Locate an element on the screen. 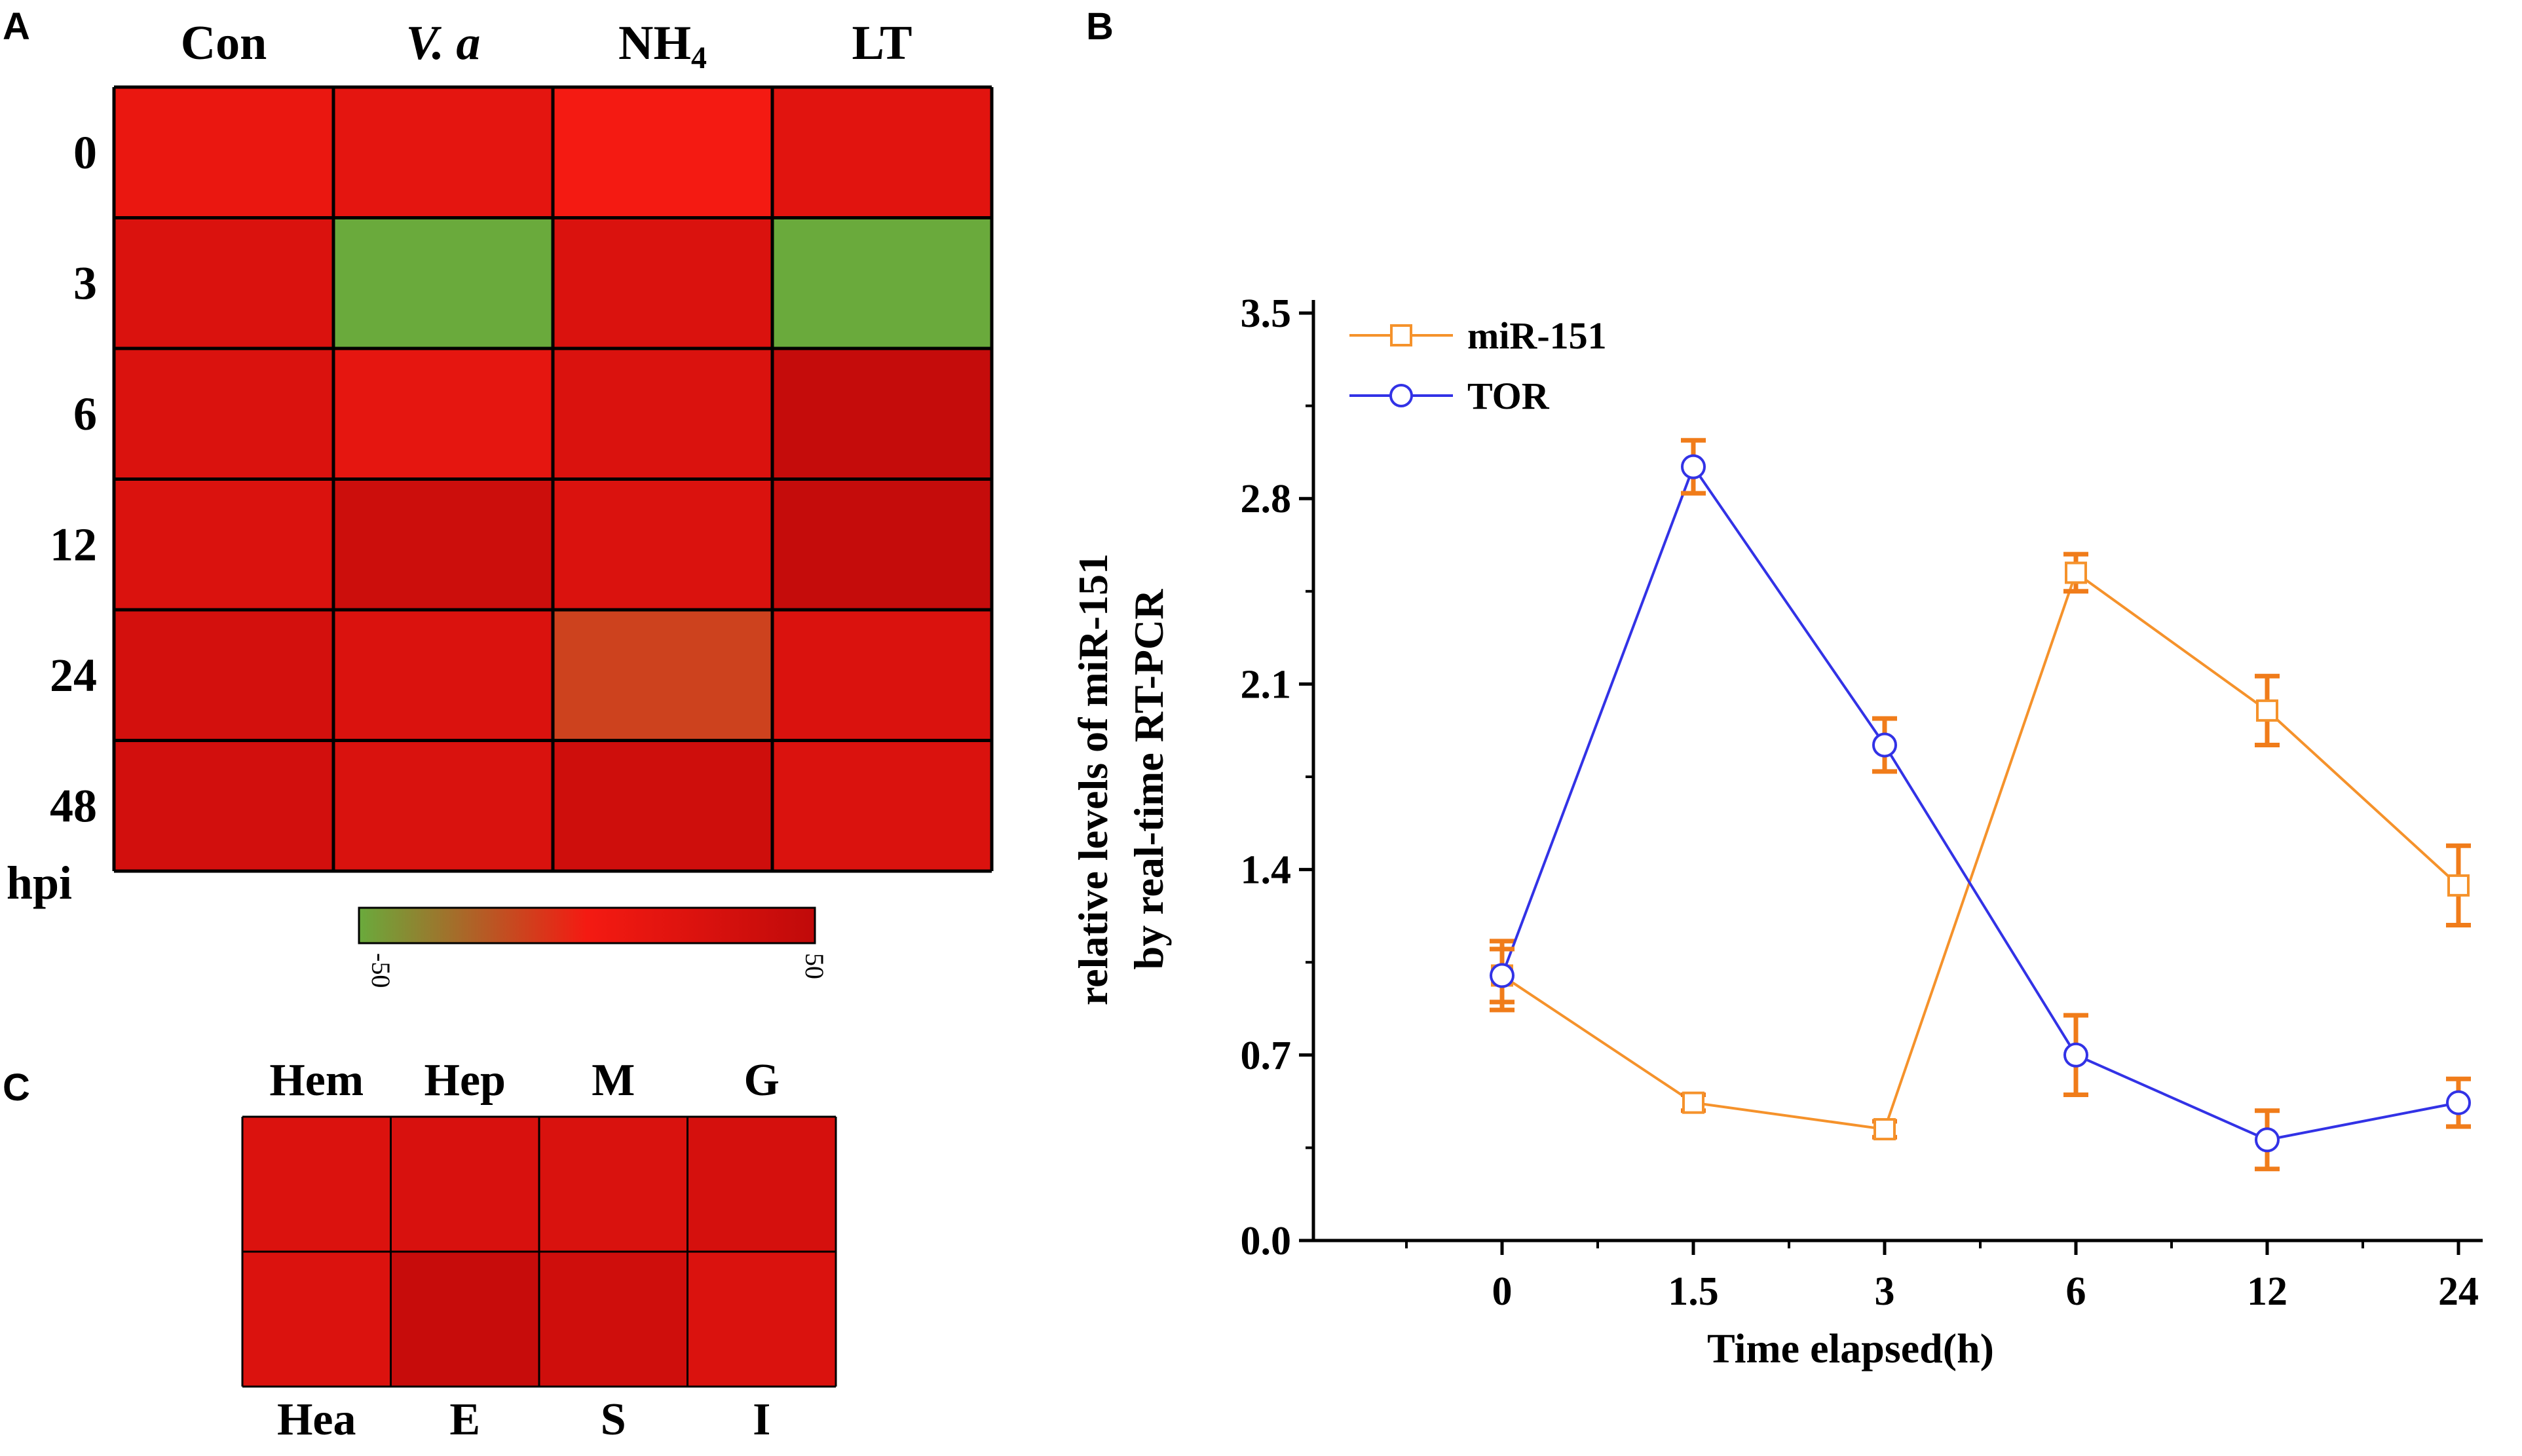 The height and width of the screenshot is (1456, 2522). colorbar-max-label: 50 is located at coordinates (814, 966).